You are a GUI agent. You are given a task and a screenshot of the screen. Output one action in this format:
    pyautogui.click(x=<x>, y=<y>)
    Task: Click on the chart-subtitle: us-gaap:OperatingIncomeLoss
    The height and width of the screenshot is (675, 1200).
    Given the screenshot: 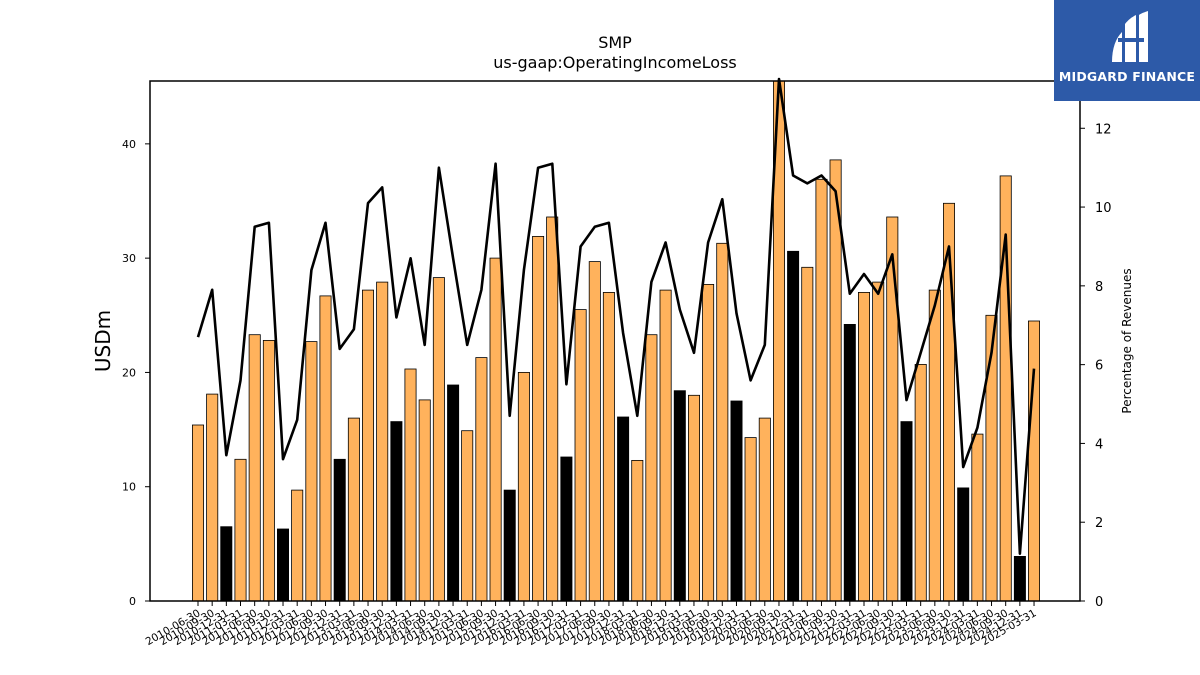 What is the action you would take?
    pyautogui.click(x=615, y=62)
    